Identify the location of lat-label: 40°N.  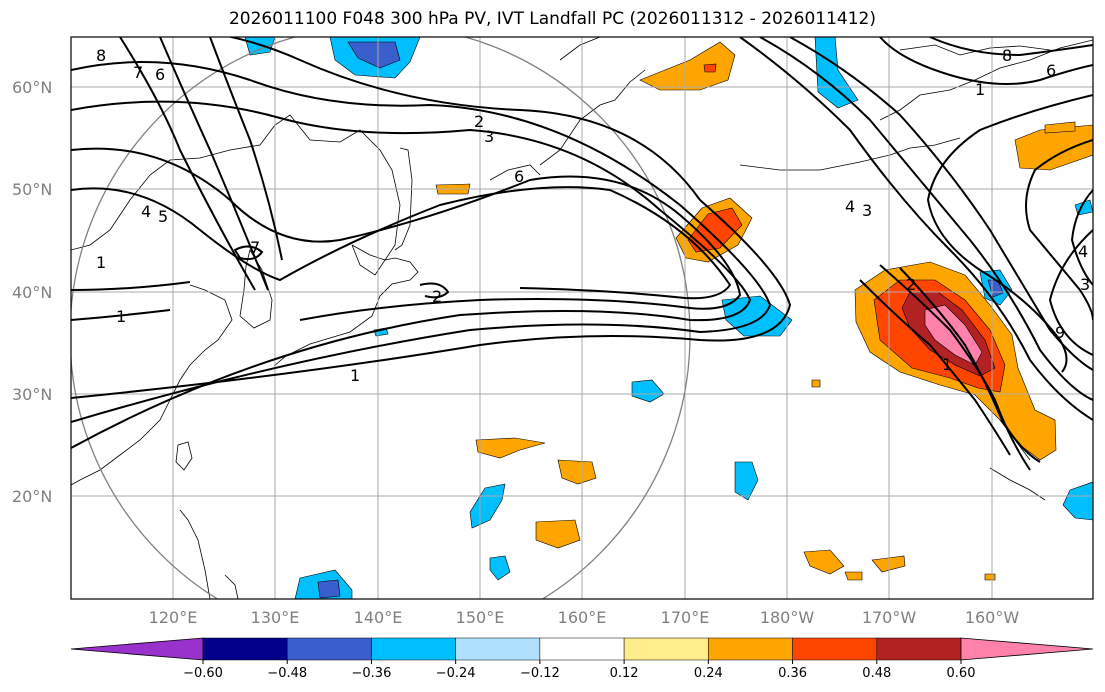
(32, 292).